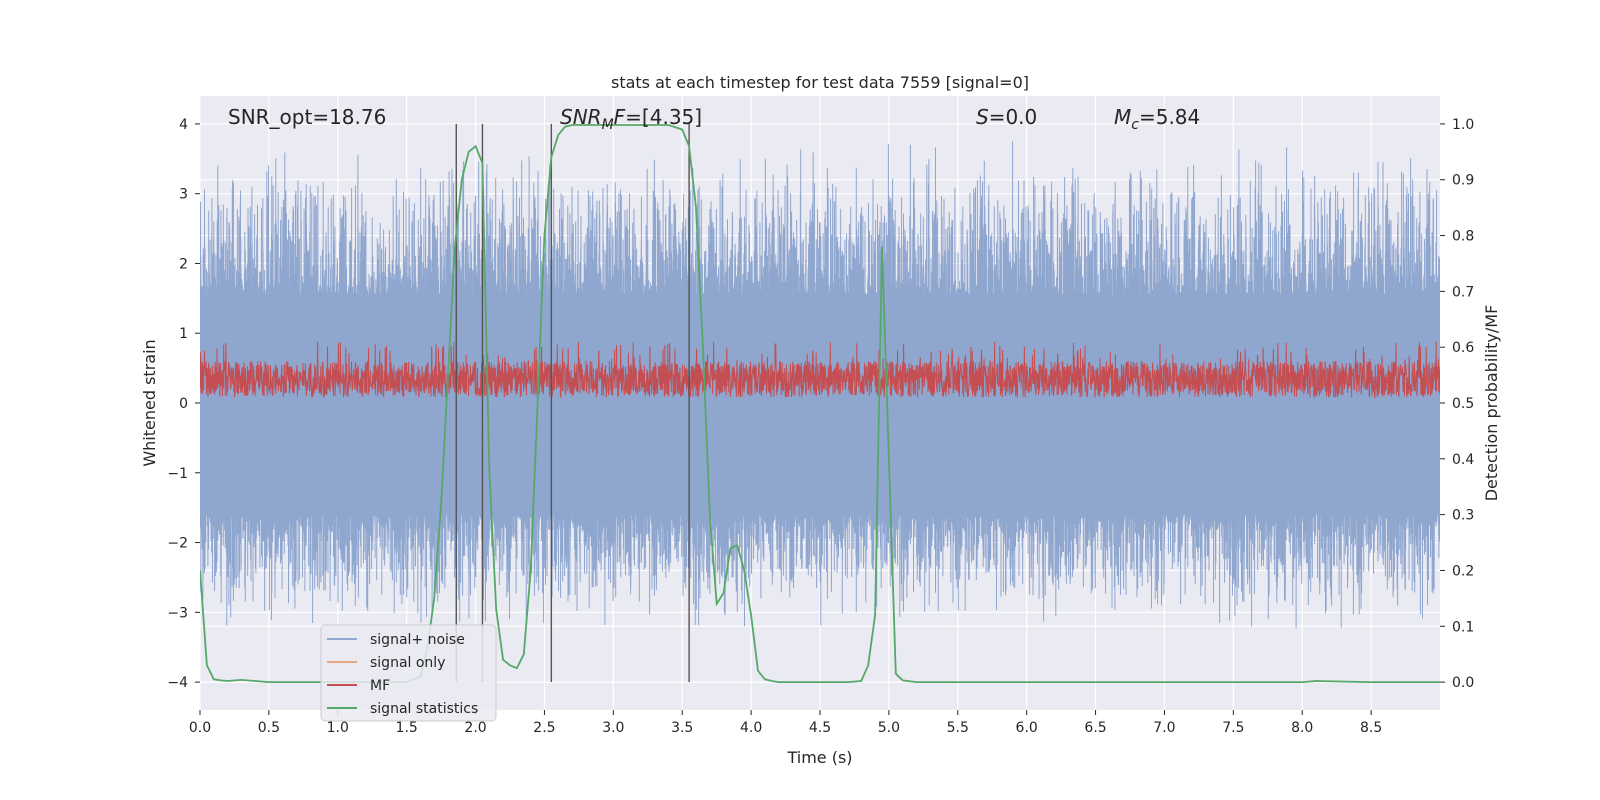 The height and width of the screenshot is (800, 1600). What do you see at coordinates (889, 728) in the screenshot?
I see `x-tick-label-10: 5.0` at bounding box center [889, 728].